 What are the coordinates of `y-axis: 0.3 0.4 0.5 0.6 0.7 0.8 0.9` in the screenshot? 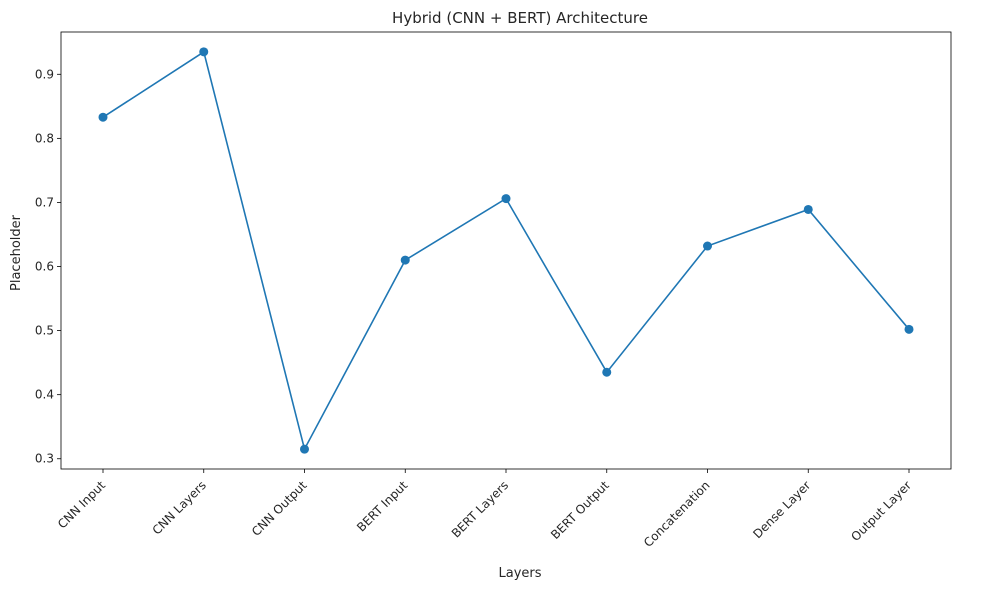 It's located at (48, 266).